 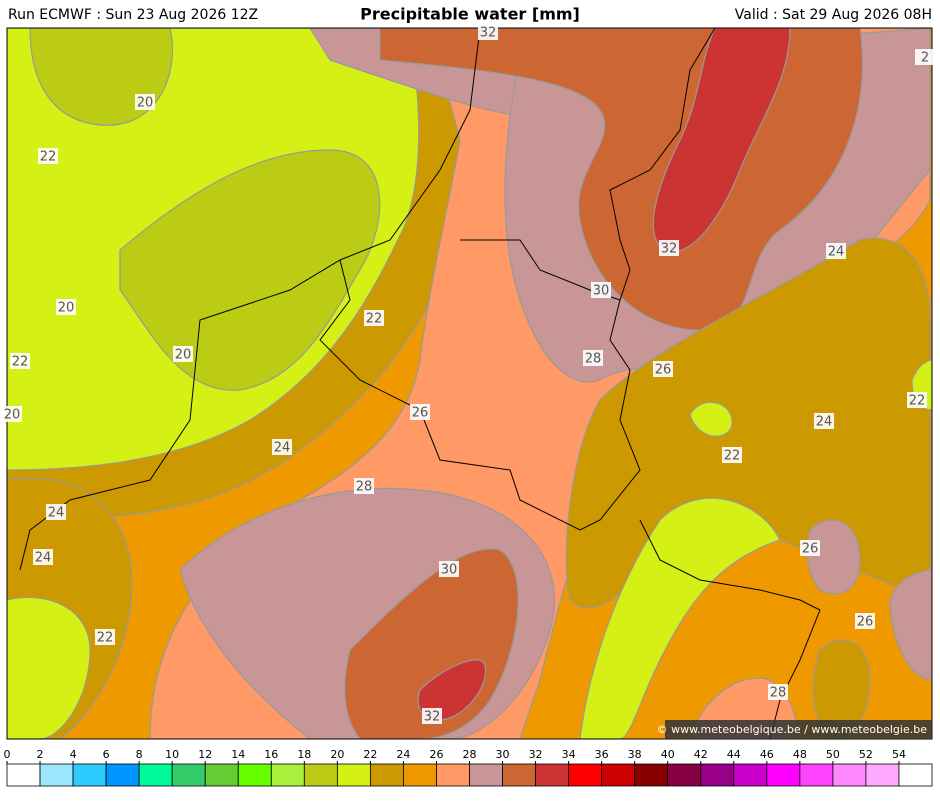 What do you see at coordinates (899, 754) in the screenshot?
I see `colorbar-tick-label: 54` at bounding box center [899, 754].